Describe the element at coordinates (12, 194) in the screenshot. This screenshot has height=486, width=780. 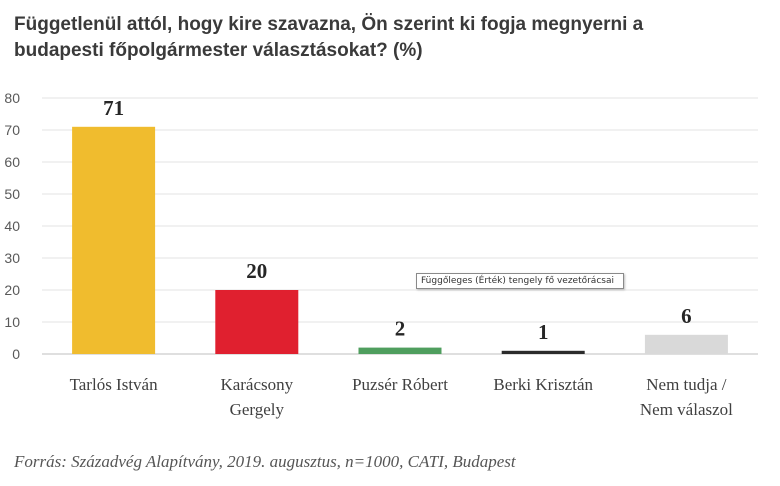
I see `y-tick-label: 50` at that location.